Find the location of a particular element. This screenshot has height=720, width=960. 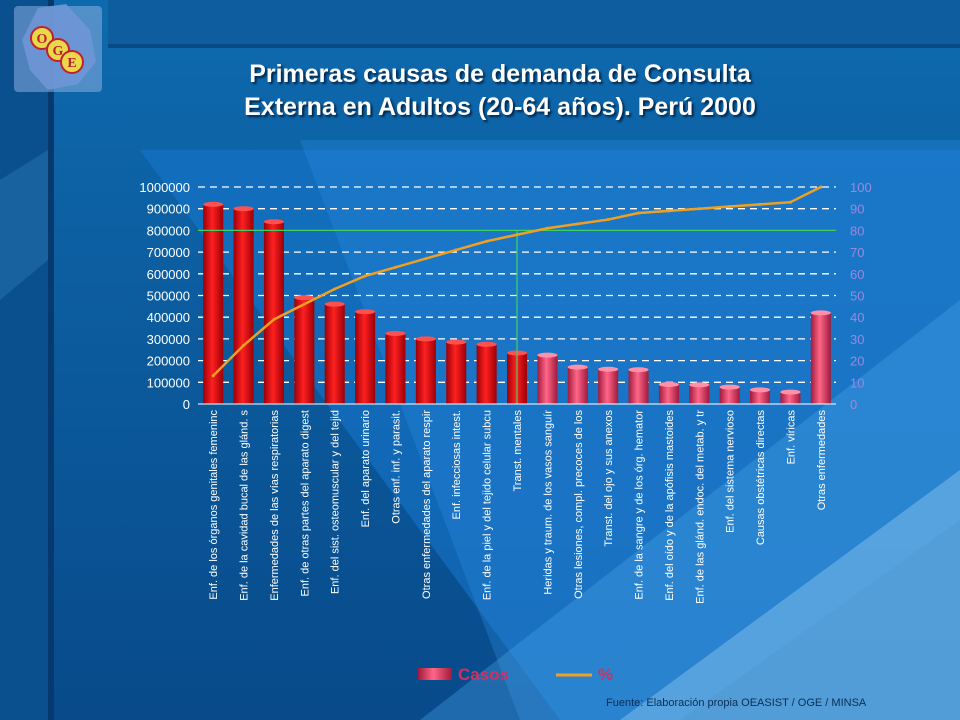

y-left-tick-label: 300000 is located at coordinates (168, 339).